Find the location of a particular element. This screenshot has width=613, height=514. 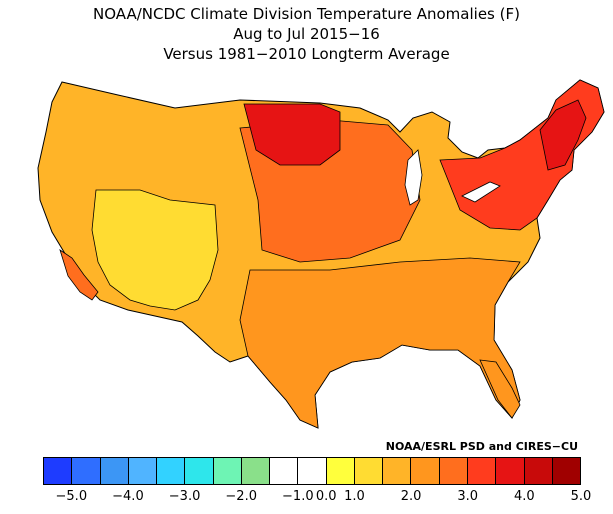

socal-region is located at coordinates (79, 275).